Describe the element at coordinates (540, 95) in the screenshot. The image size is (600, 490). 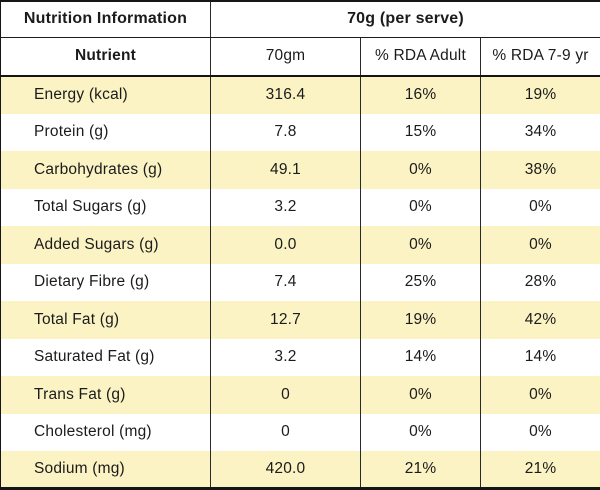
I see `rda-7-9yr-cell: 19%` at that location.